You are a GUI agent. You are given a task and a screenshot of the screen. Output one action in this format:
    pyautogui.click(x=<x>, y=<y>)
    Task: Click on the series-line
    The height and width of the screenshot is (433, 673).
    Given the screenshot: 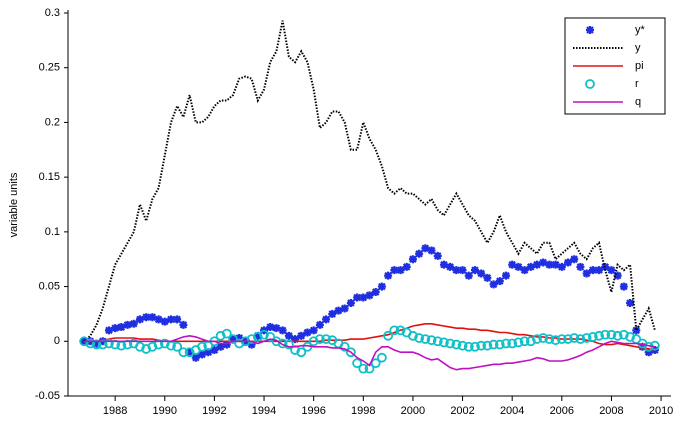 What is the action you would take?
    pyautogui.click(x=370, y=337)
    